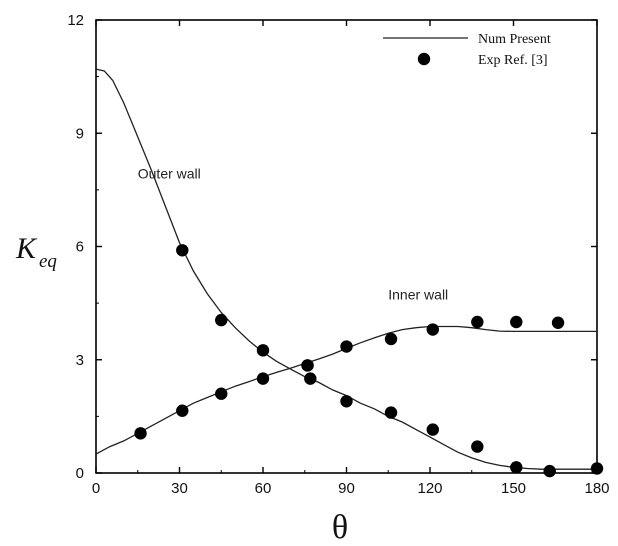 Image resolution: width=618 pixels, height=546 pixels. What do you see at coordinates (514, 39) in the screenshot?
I see `legend-label: Num Present` at bounding box center [514, 39].